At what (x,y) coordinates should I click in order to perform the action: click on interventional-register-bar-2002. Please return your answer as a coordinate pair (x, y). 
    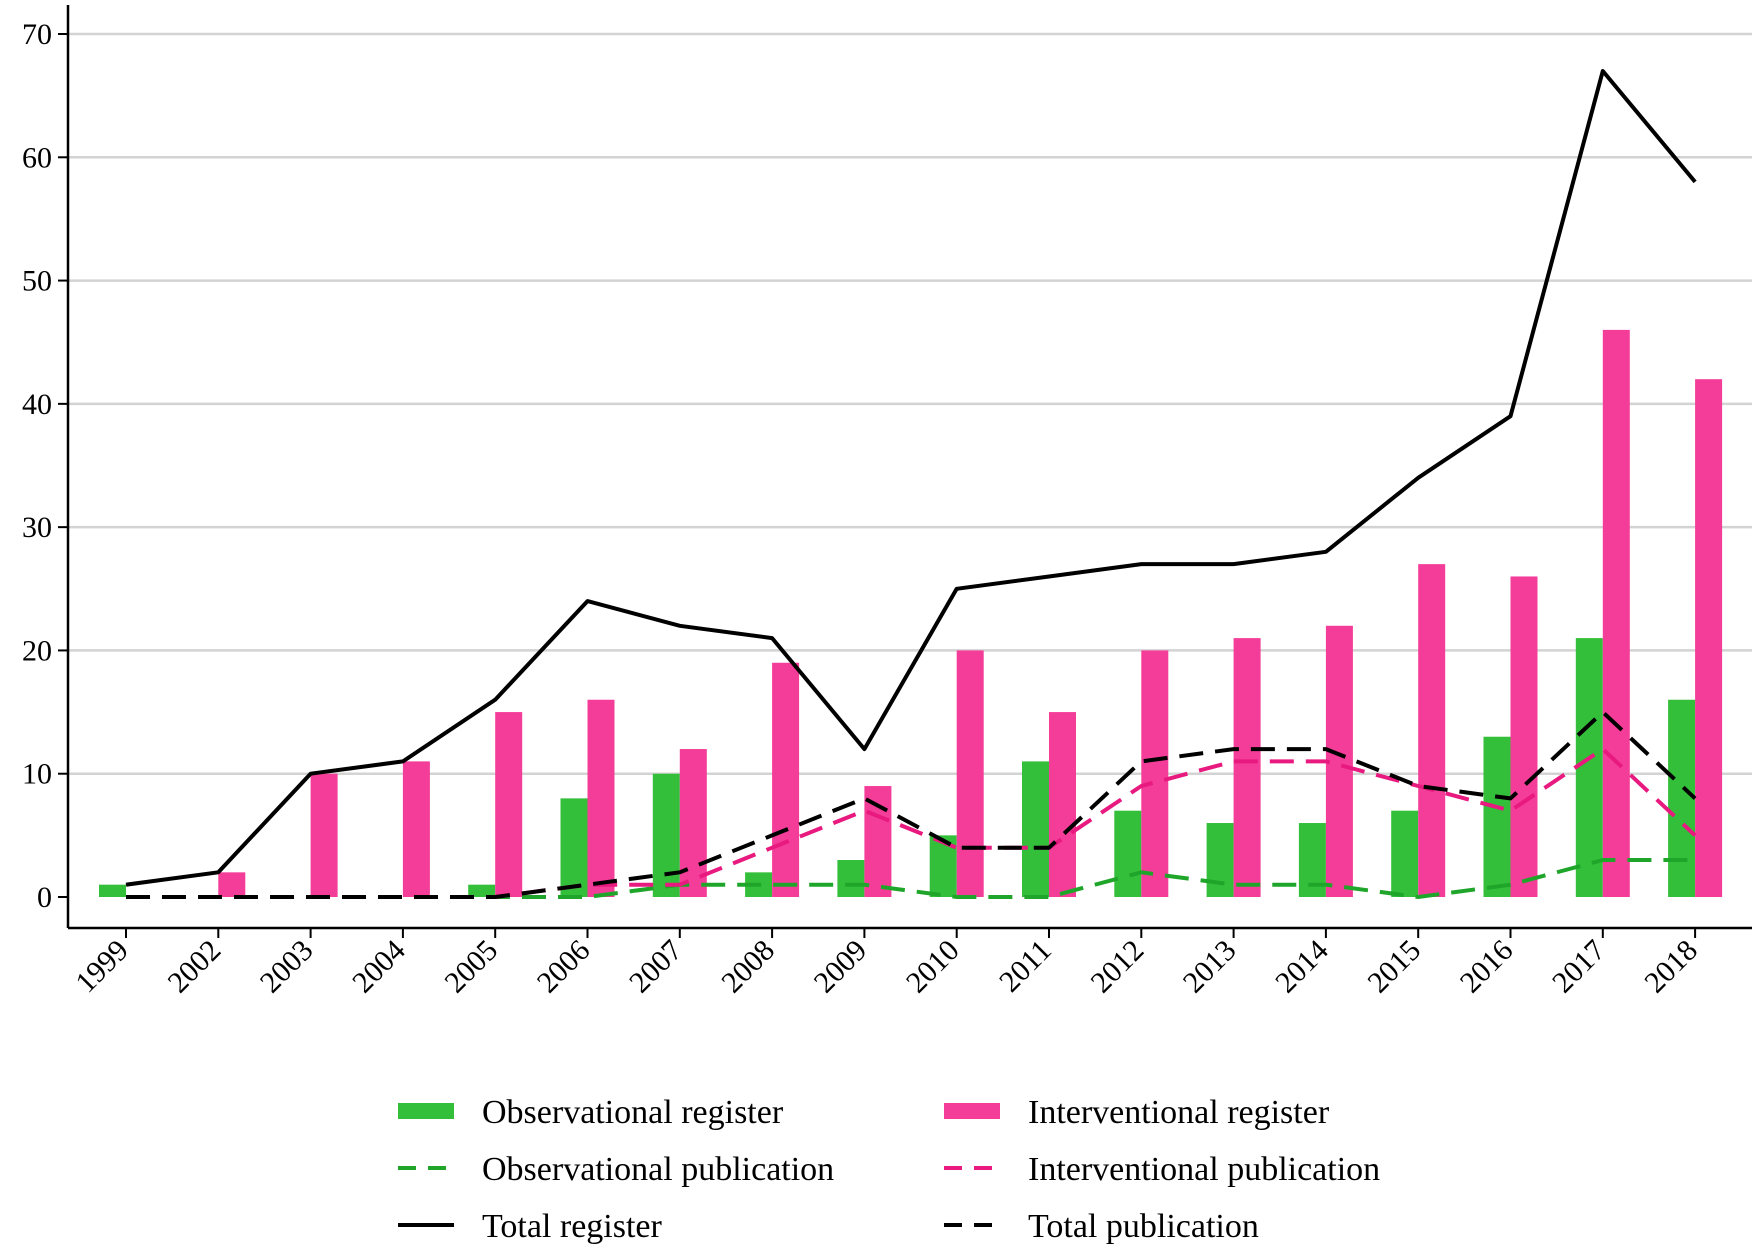
    Looking at the image, I should click on (232, 884).